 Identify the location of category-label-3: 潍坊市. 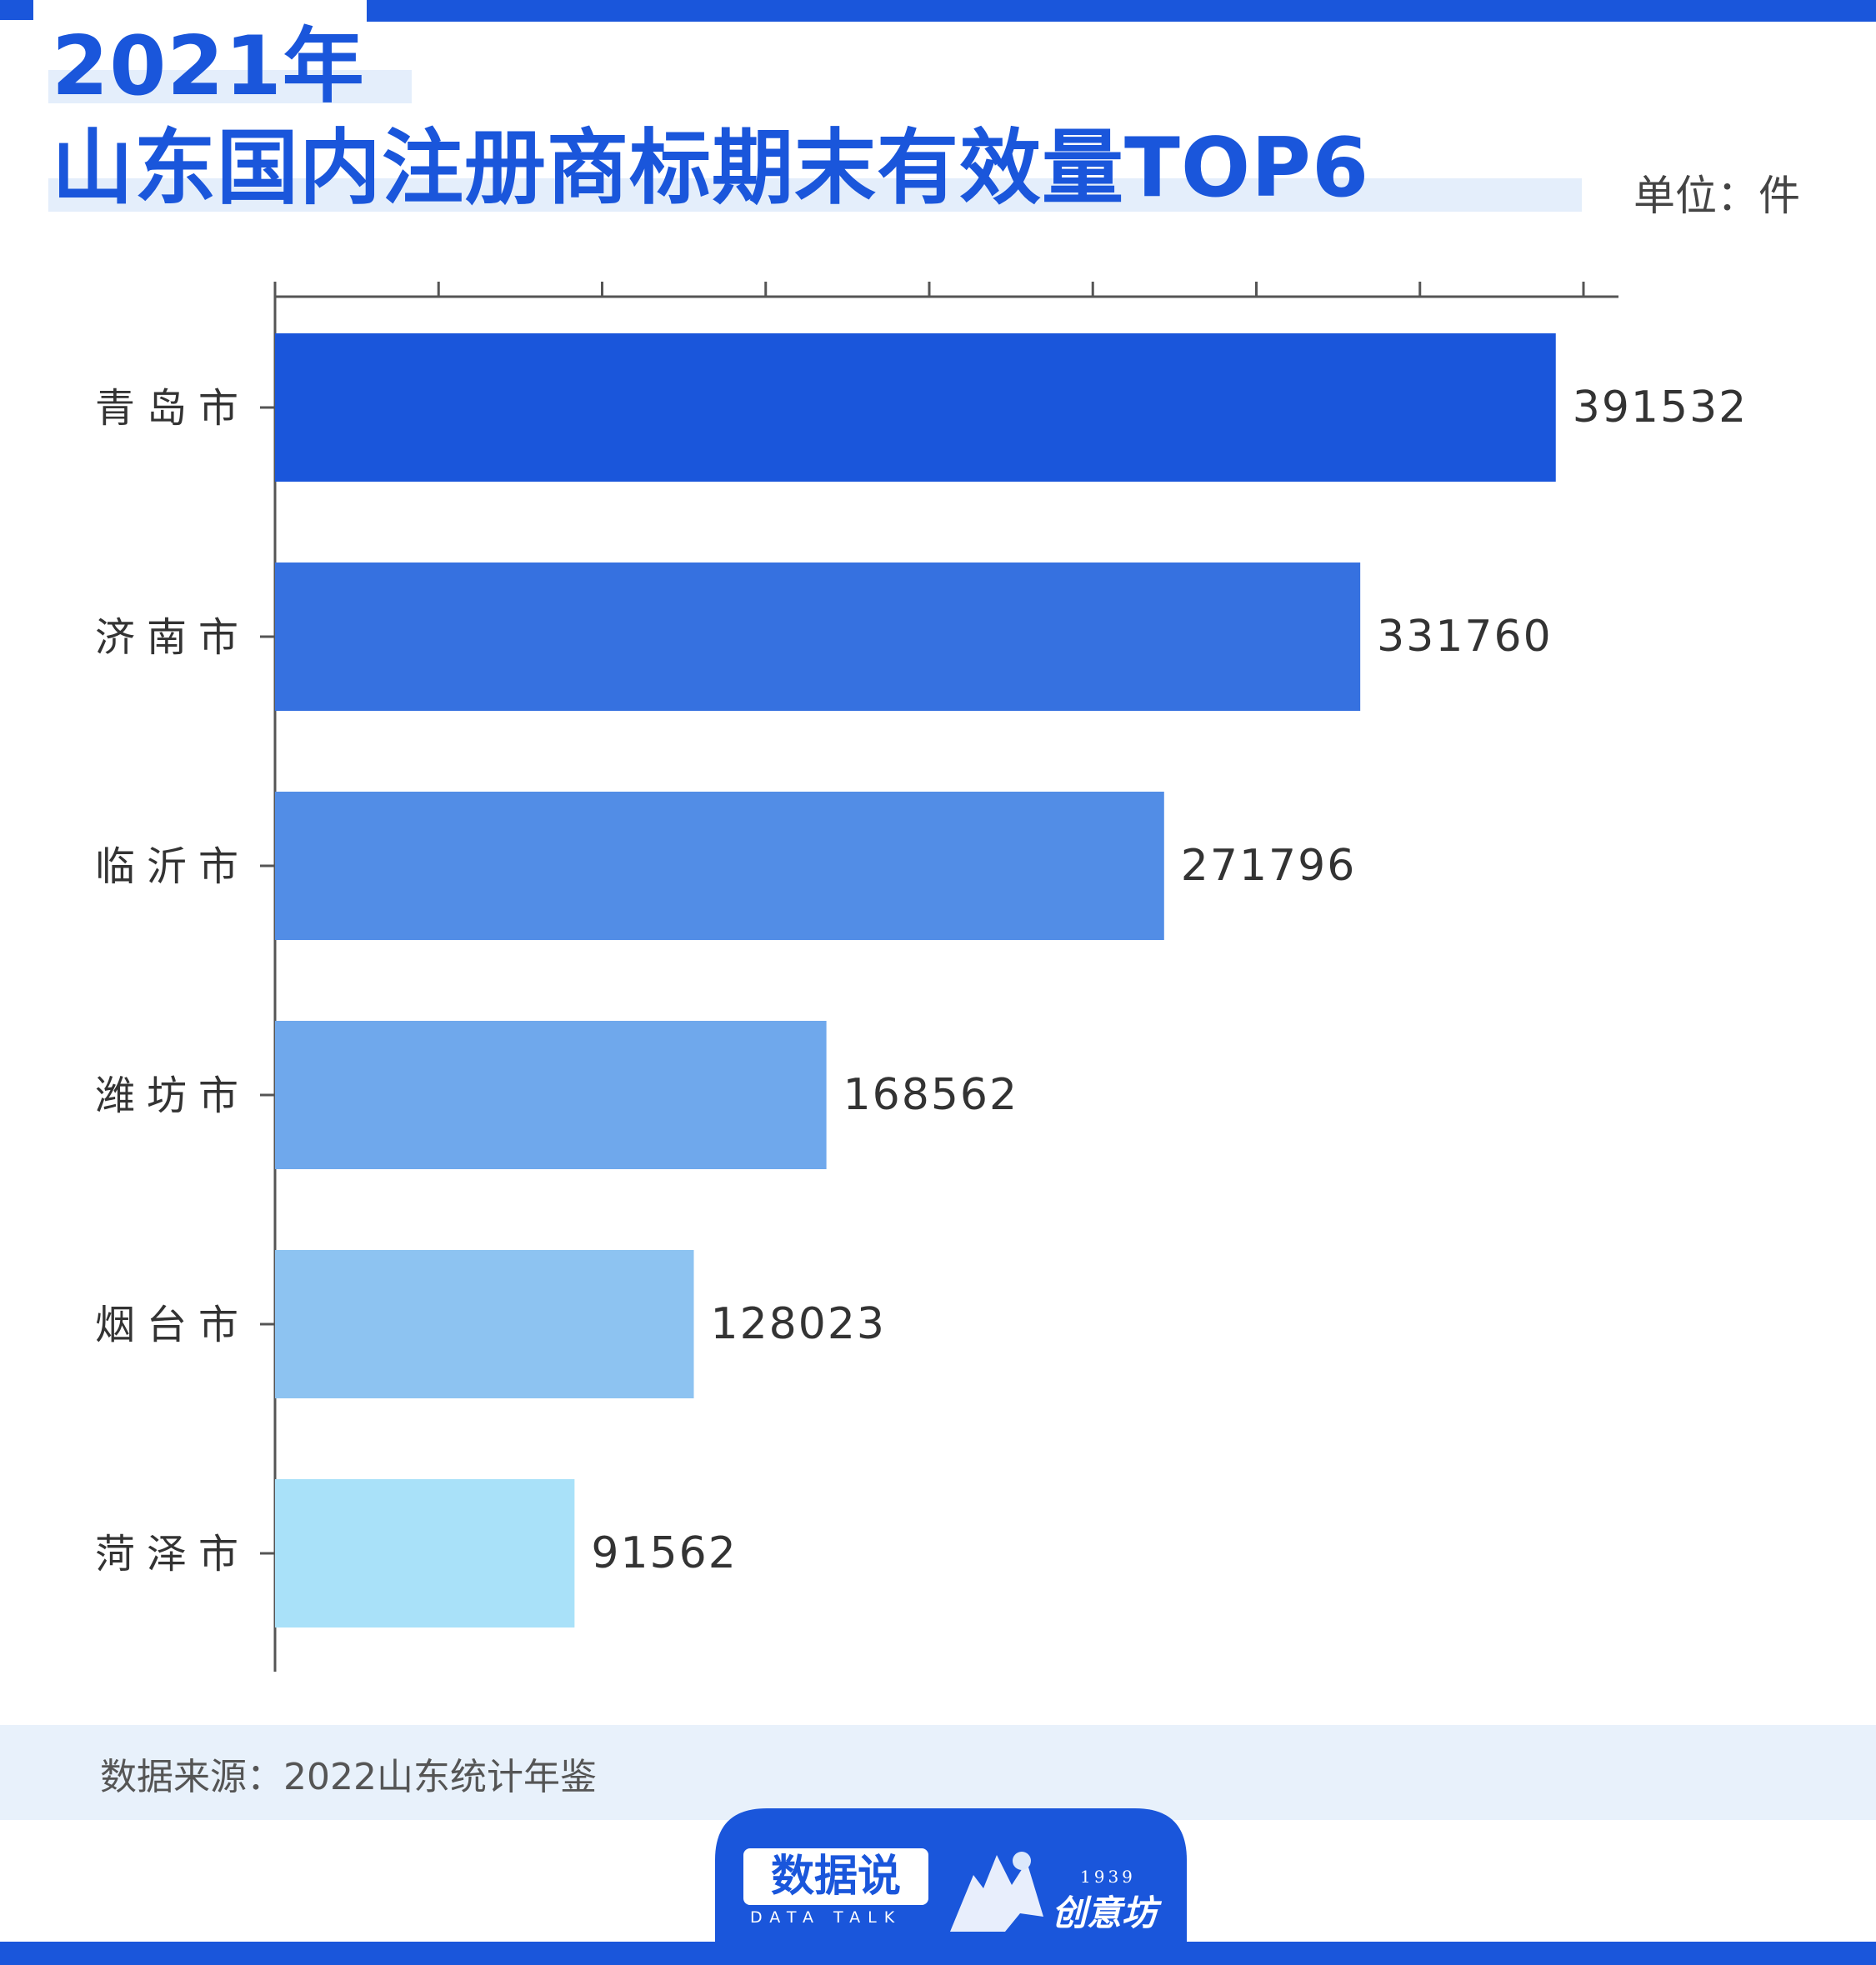
(172, 1095).